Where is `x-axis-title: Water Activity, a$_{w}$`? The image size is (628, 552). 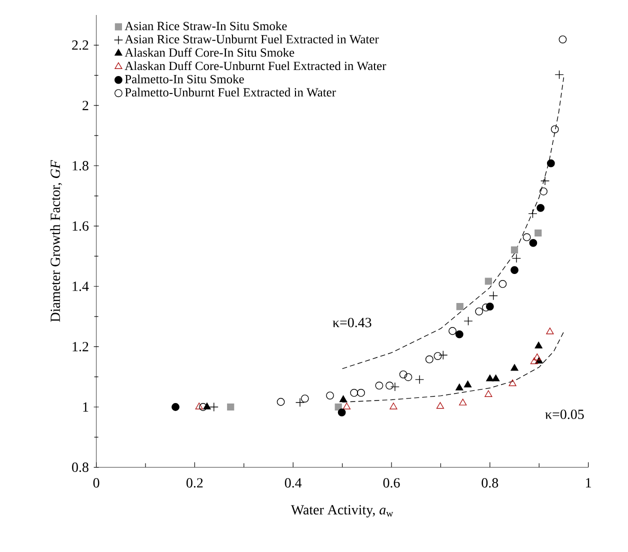 x-axis-title: Water Activity, a$_{w}$ is located at coordinates (342, 511).